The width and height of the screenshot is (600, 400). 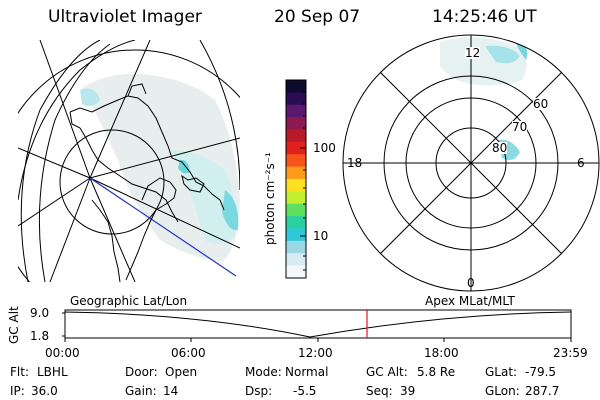 What do you see at coordinates (52, 372) in the screenshot?
I see `status-flt-value: LBHL` at bounding box center [52, 372].